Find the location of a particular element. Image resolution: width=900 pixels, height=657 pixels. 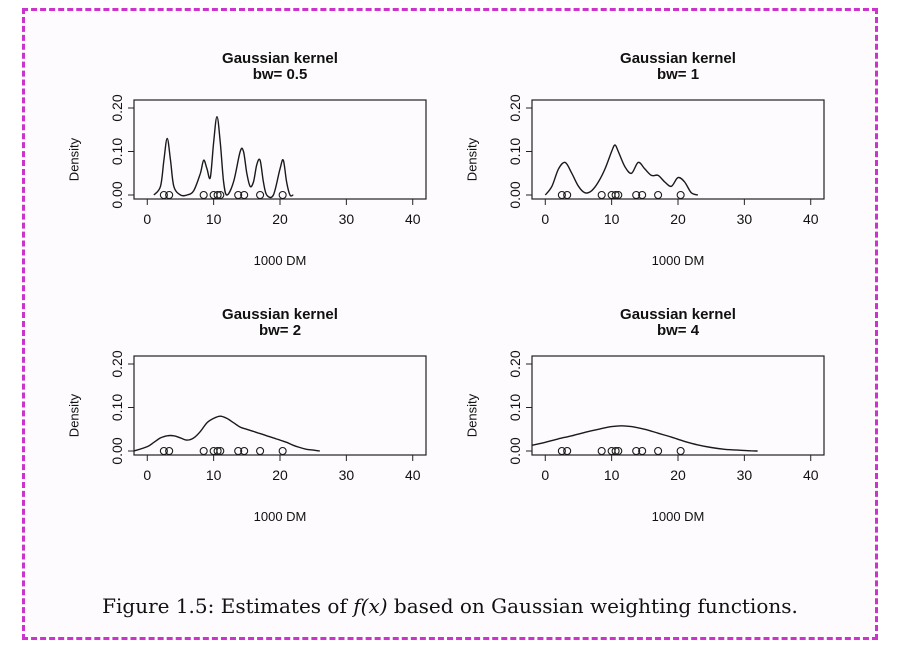

chart-subtitle: bw= 2 is located at coordinates (280, 330).